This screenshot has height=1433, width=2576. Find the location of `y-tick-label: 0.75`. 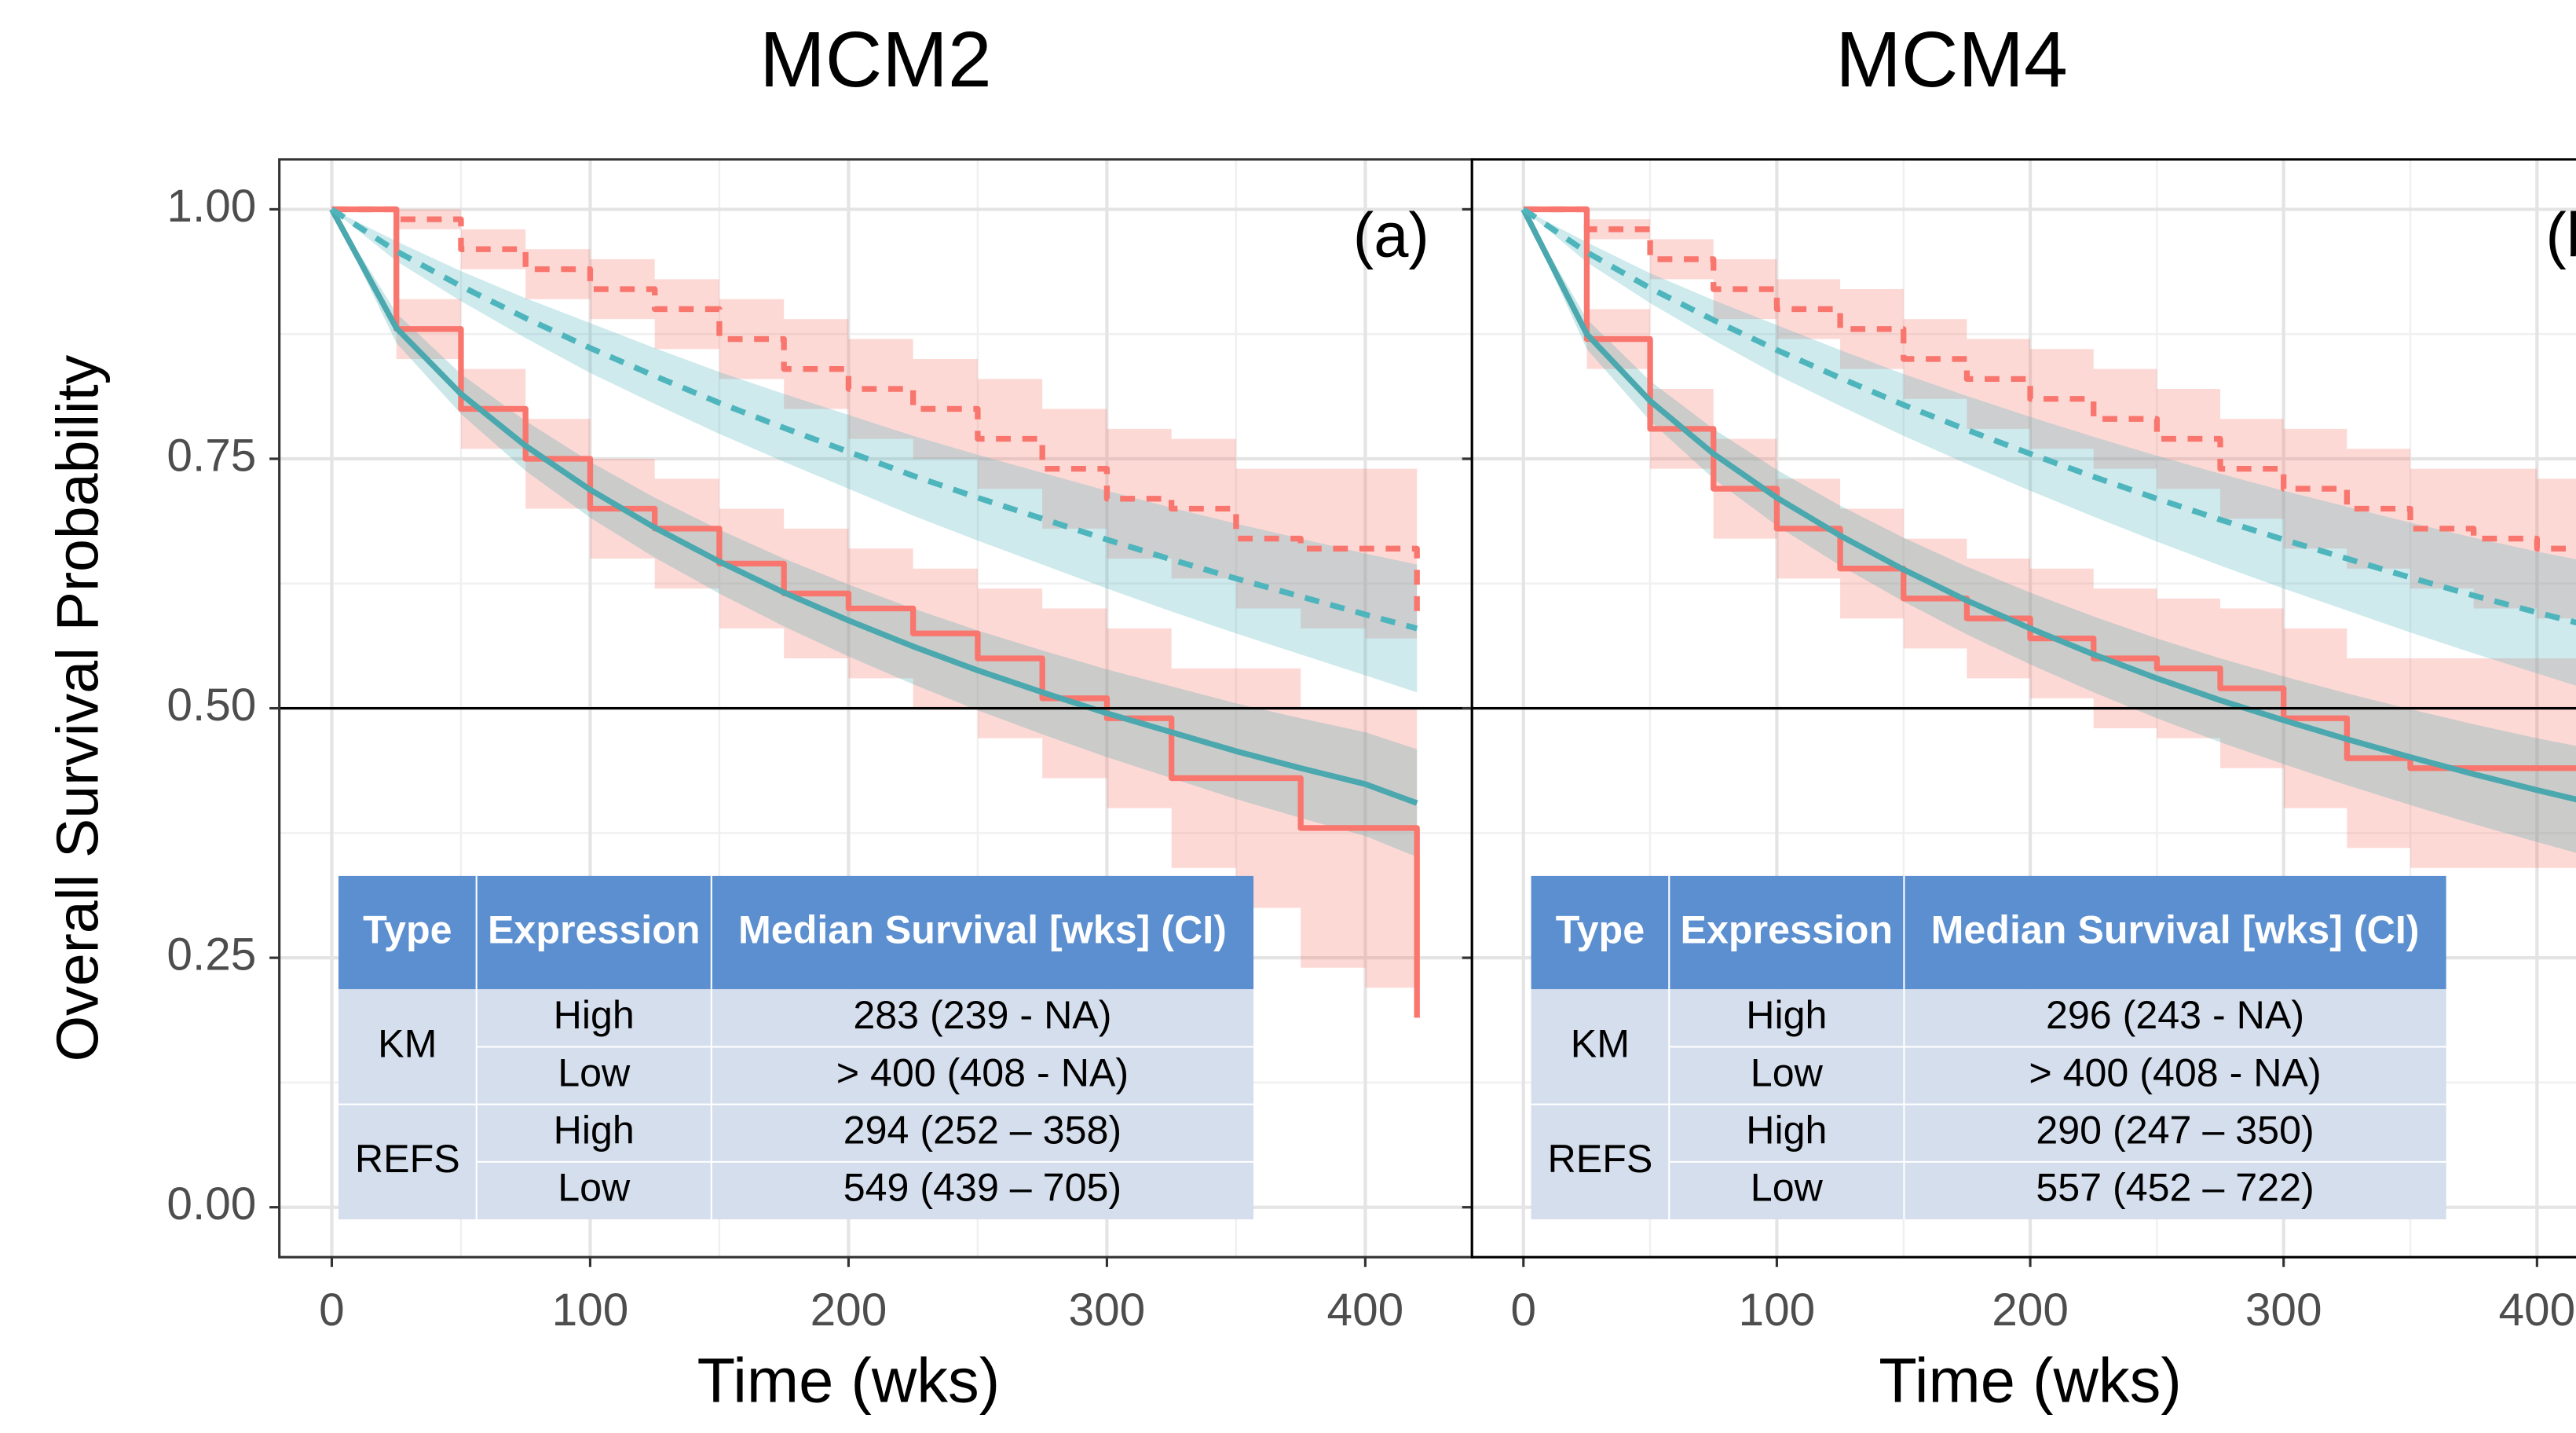

y-tick-label: 0.75 is located at coordinates (211, 456).